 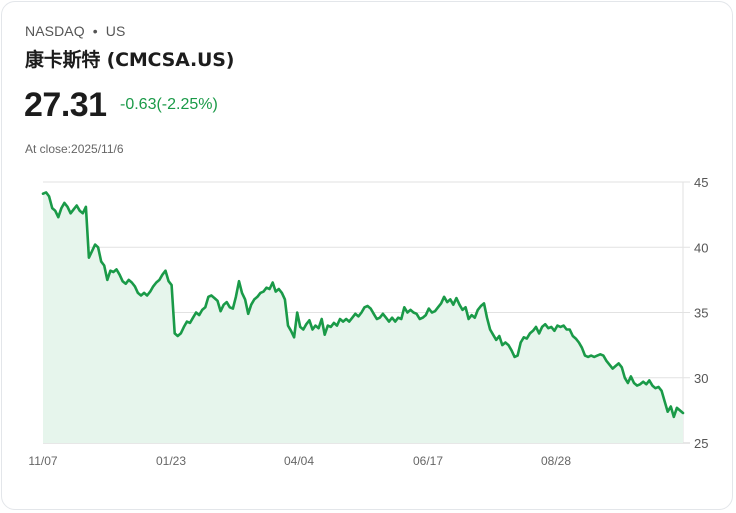 I want to click on y-tick-label: 30, so click(x=701, y=378).